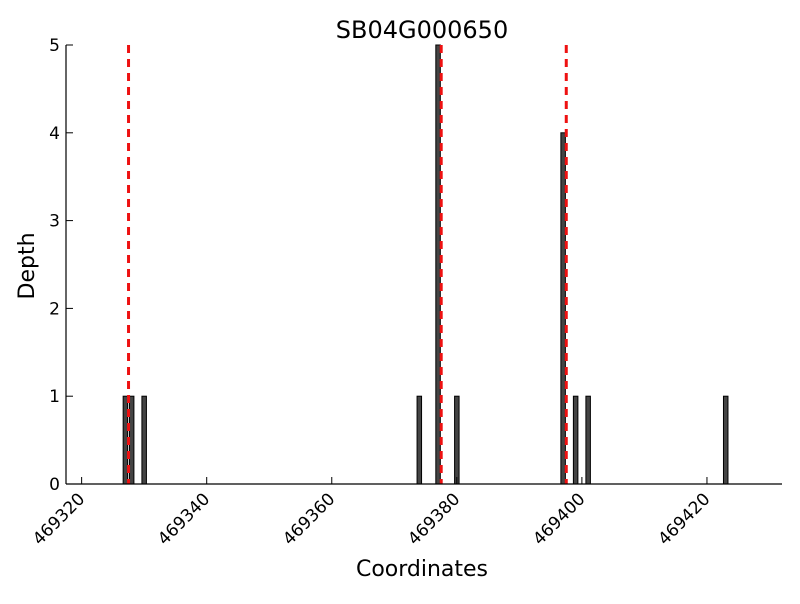 Image resolution: width=800 pixels, height=604 pixels. Describe the element at coordinates (54, 309) in the screenshot. I see `y-tick-label-2: 2` at that location.